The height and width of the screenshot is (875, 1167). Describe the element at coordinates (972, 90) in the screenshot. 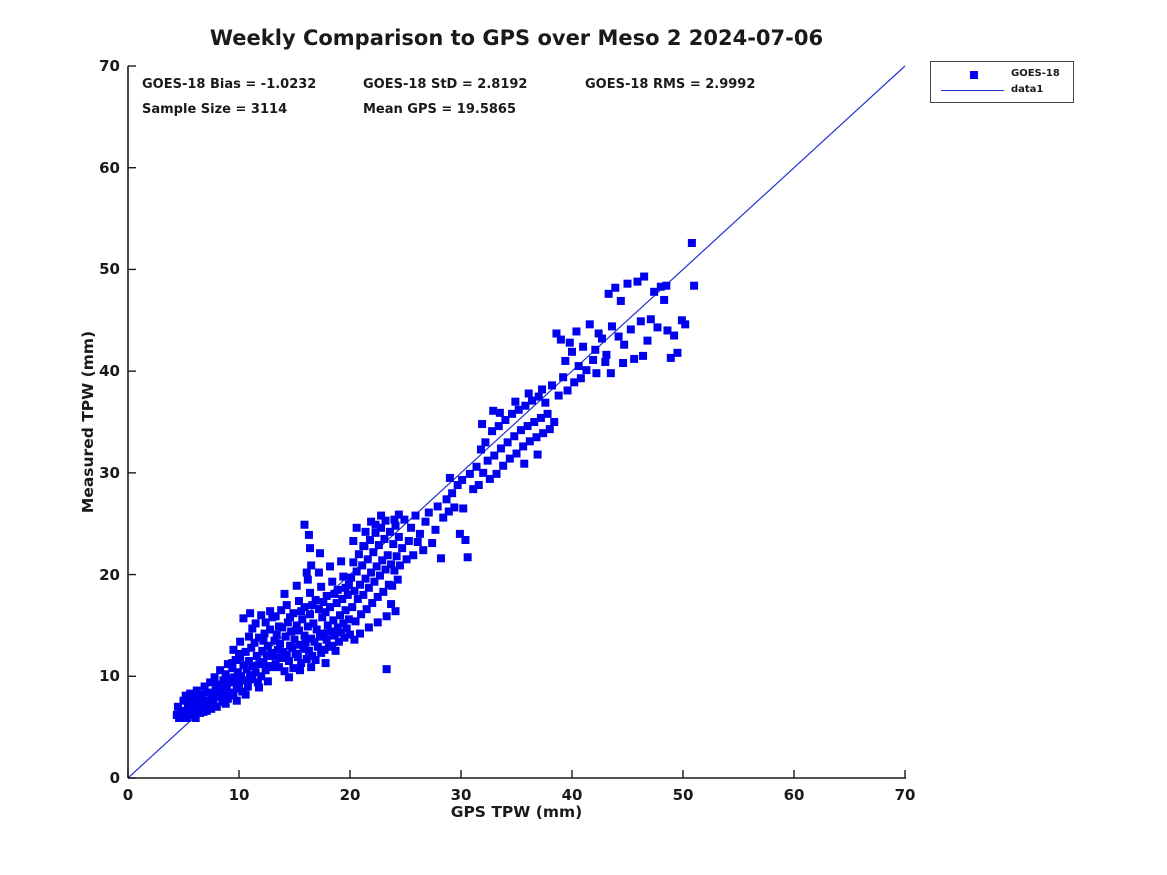

I see `line-icon` at that location.